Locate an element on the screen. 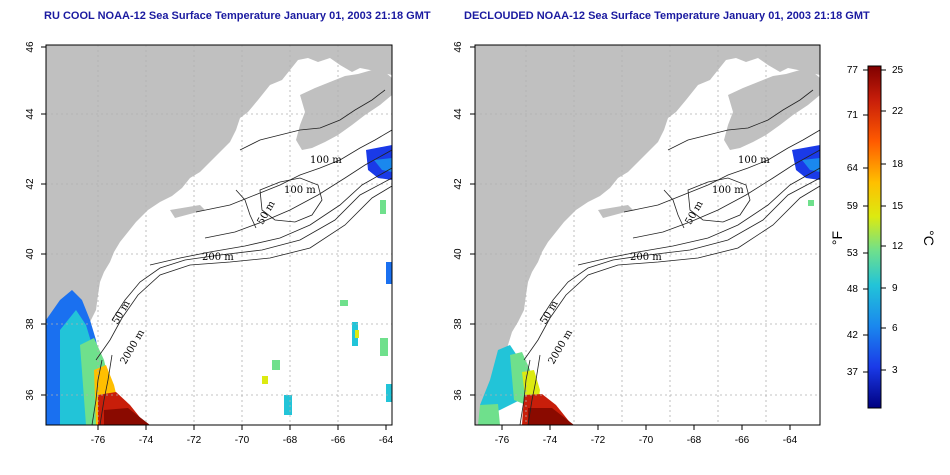 The width and height of the screenshot is (950, 475). colorbar-c-tick: 3 is located at coordinates (895, 370).